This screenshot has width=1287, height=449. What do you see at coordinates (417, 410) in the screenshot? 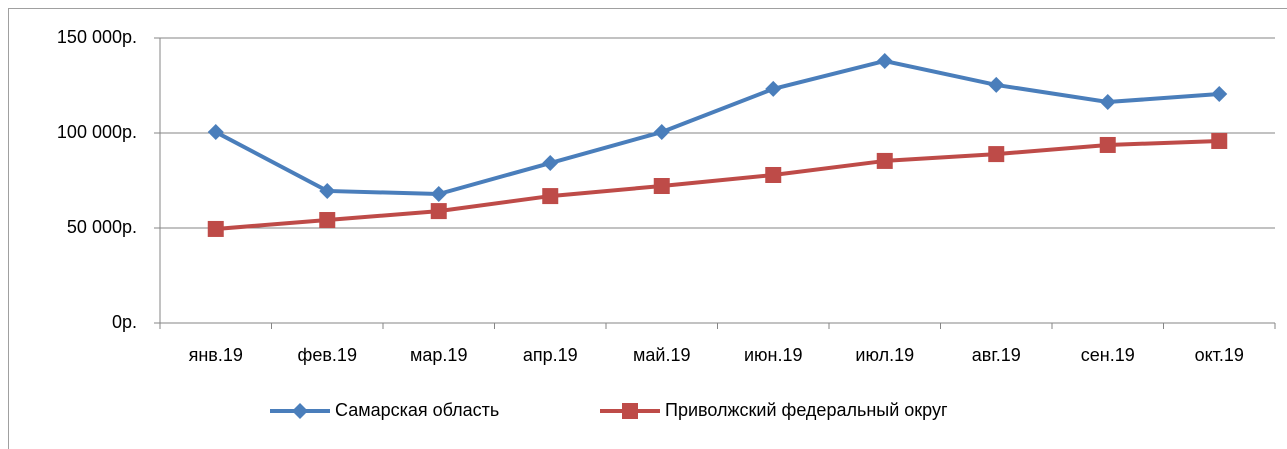
I see `legend-label: Самарская область` at bounding box center [417, 410].